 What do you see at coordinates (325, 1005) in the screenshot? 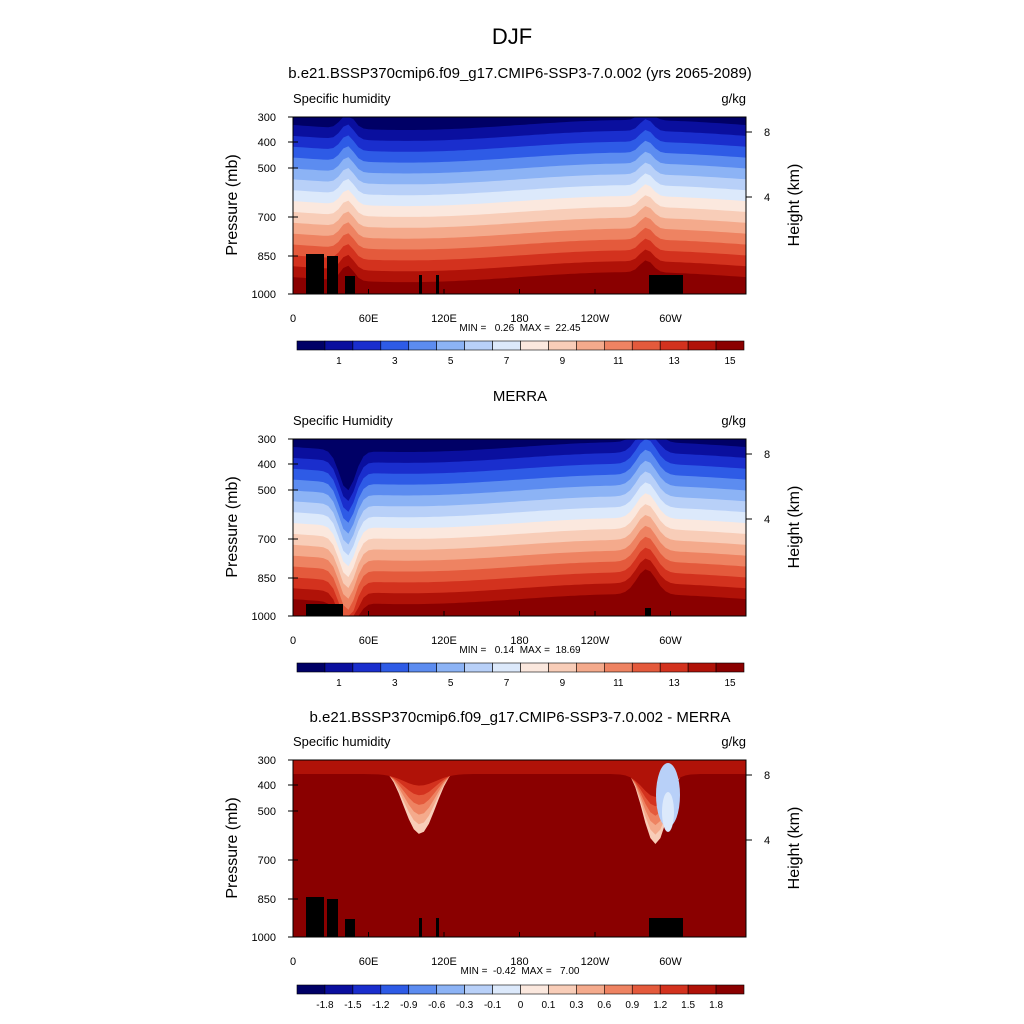
I see `colorbar-tick-label: -1.8` at bounding box center [325, 1005].